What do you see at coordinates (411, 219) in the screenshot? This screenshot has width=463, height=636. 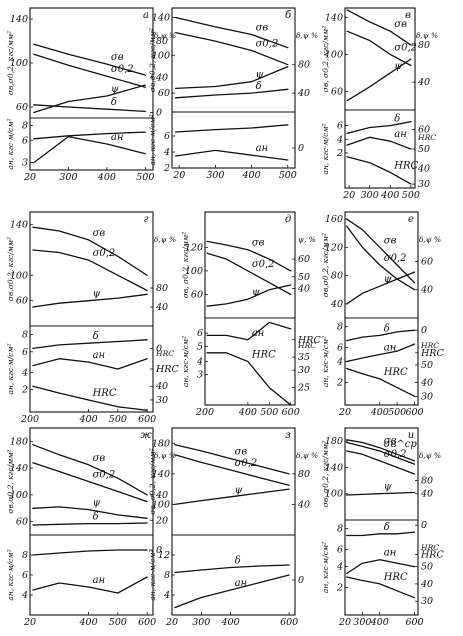 I see `panel-letter: е` at bounding box center [411, 219].